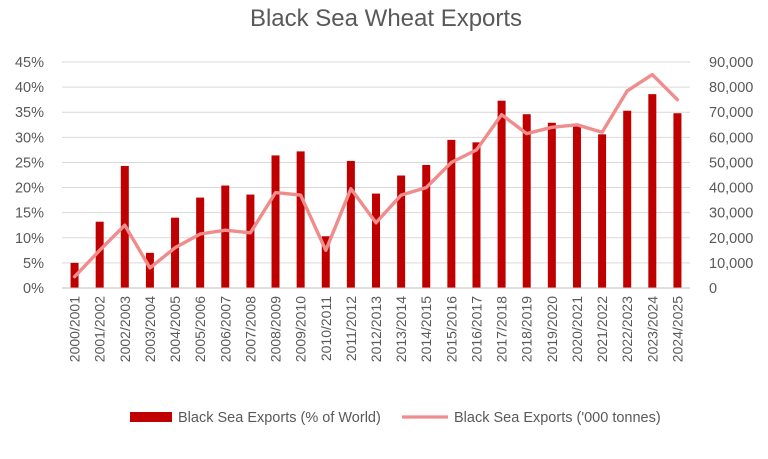  What do you see at coordinates (279, 418) in the screenshot?
I see `legend-label-bars: Black Sea Exports (% of World)` at bounding box center [279, 418].